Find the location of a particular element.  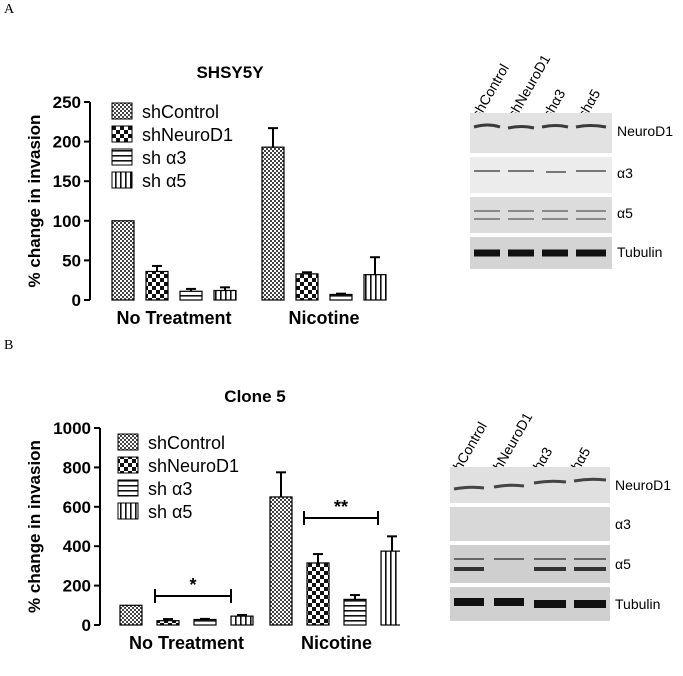

chart-title: Clone 5 is located at coordinates (254, 396).